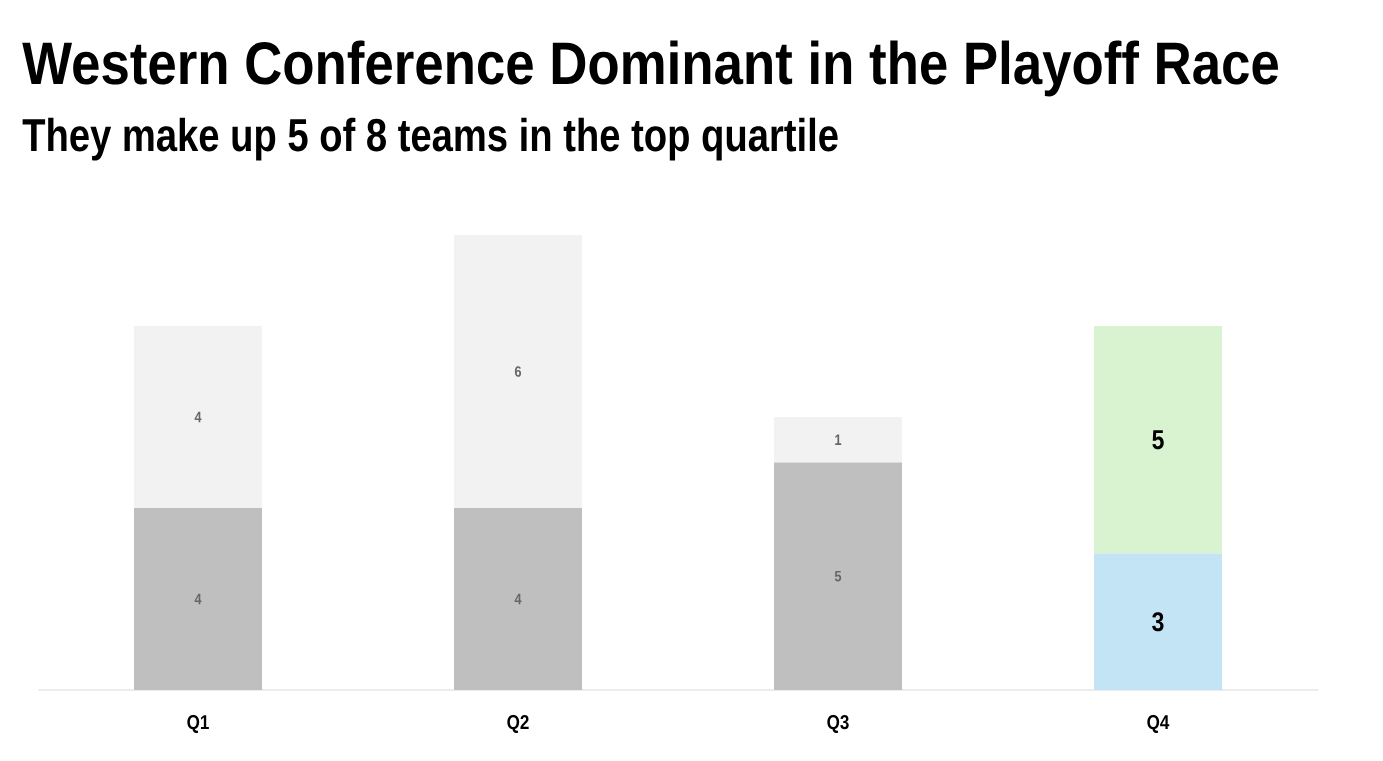 Image resolution: width=1383 pixels, height=761 pixels. What do you see at coordinates (650, 68) in the screenshot?
I see `chart-title: Western Conference Dominant in the Playoff Race` at bounding box center [650, 68].